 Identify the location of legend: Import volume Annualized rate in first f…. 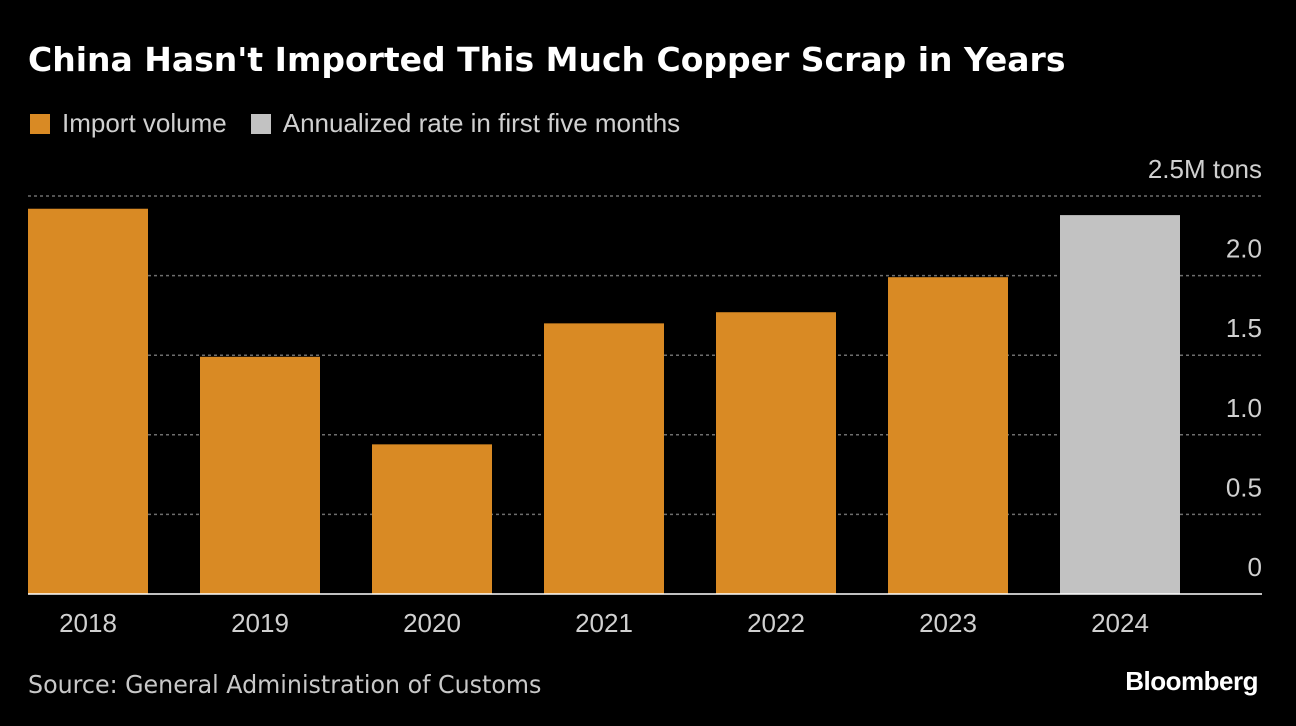
(367, 123).